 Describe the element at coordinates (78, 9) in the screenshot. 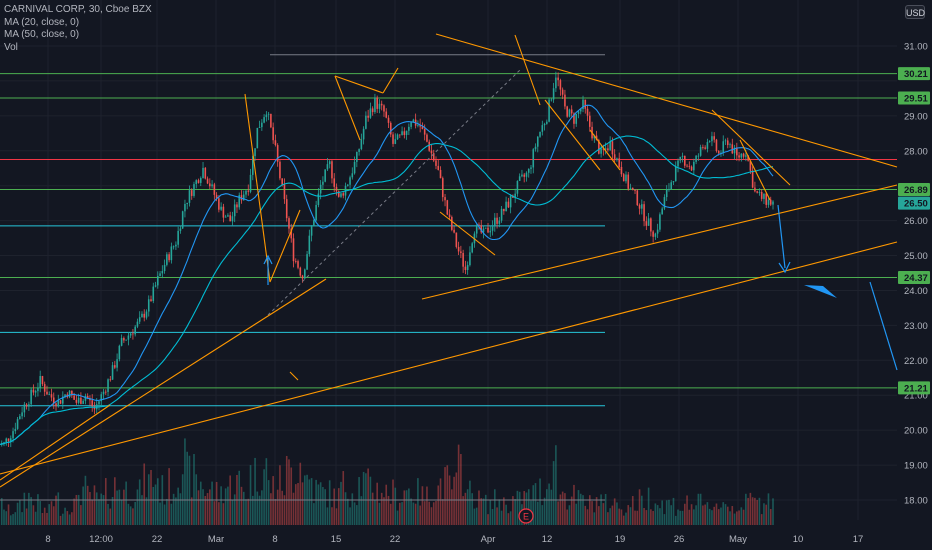

I see `symbol-title: CARNIVAL CORP, 30, Cboe BZX` at that location.